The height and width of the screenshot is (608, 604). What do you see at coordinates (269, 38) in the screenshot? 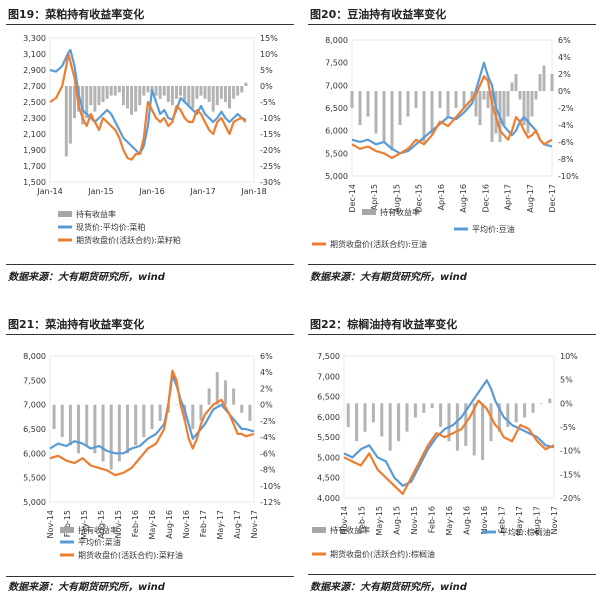
I see `y-right-tick-label: 15%` at bounding box center [269, 38].